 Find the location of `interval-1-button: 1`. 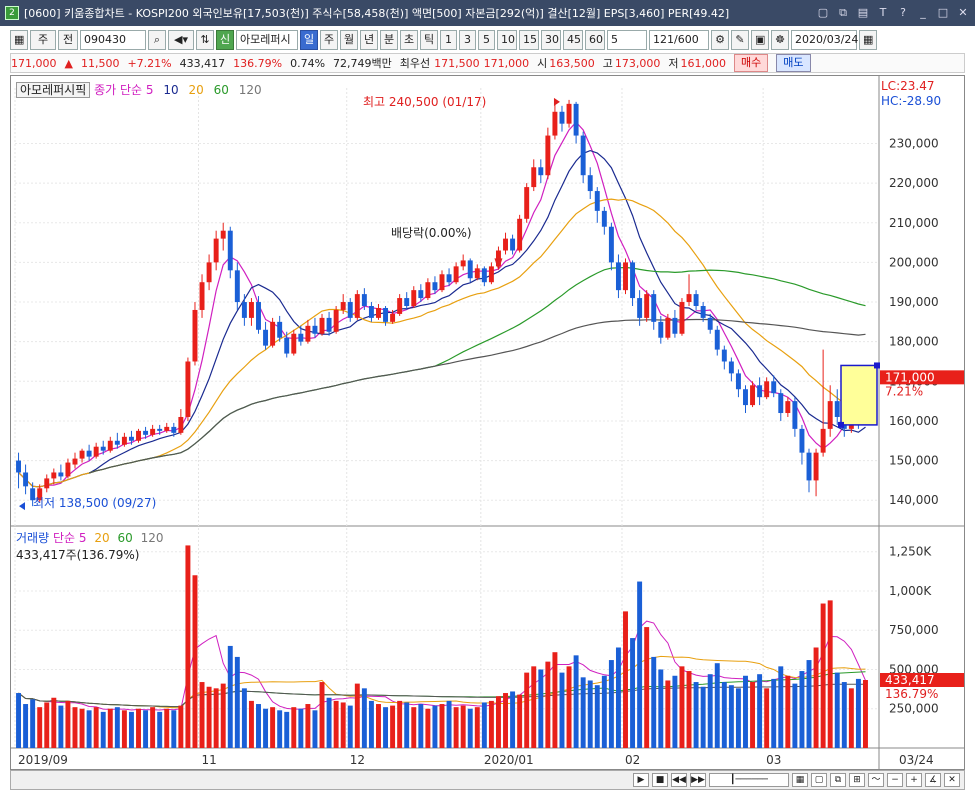

interval-1-button: 1 is located at coordinates (448, 40).